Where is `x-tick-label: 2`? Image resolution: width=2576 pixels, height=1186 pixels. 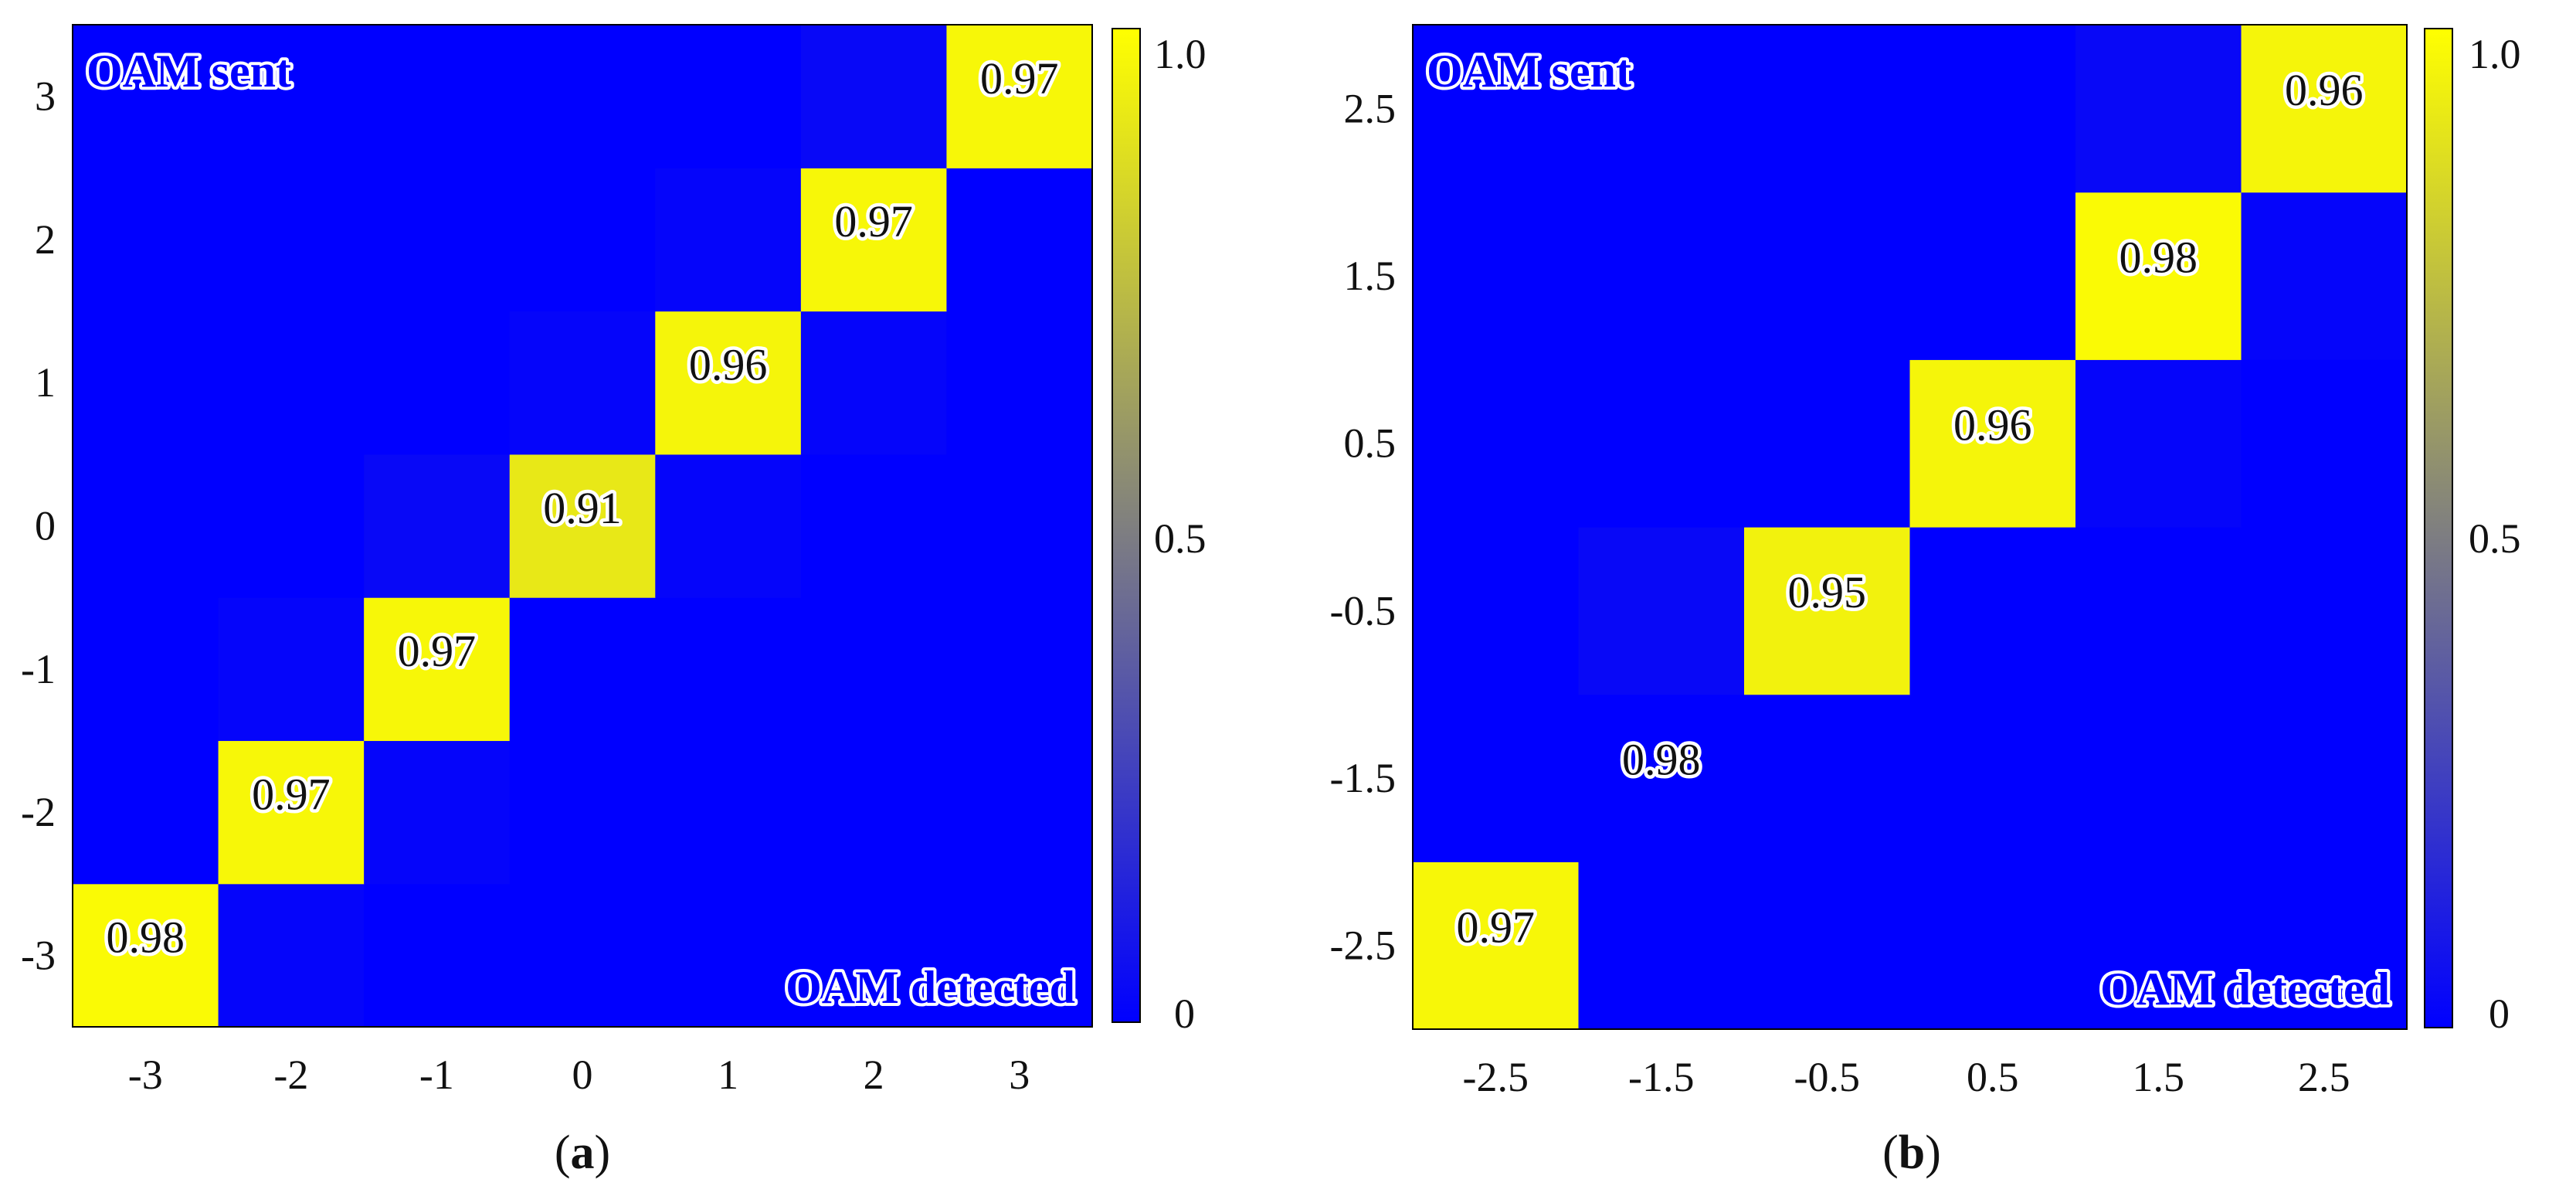 x-tick-label: 2 is located at coordinates (874, 1075).